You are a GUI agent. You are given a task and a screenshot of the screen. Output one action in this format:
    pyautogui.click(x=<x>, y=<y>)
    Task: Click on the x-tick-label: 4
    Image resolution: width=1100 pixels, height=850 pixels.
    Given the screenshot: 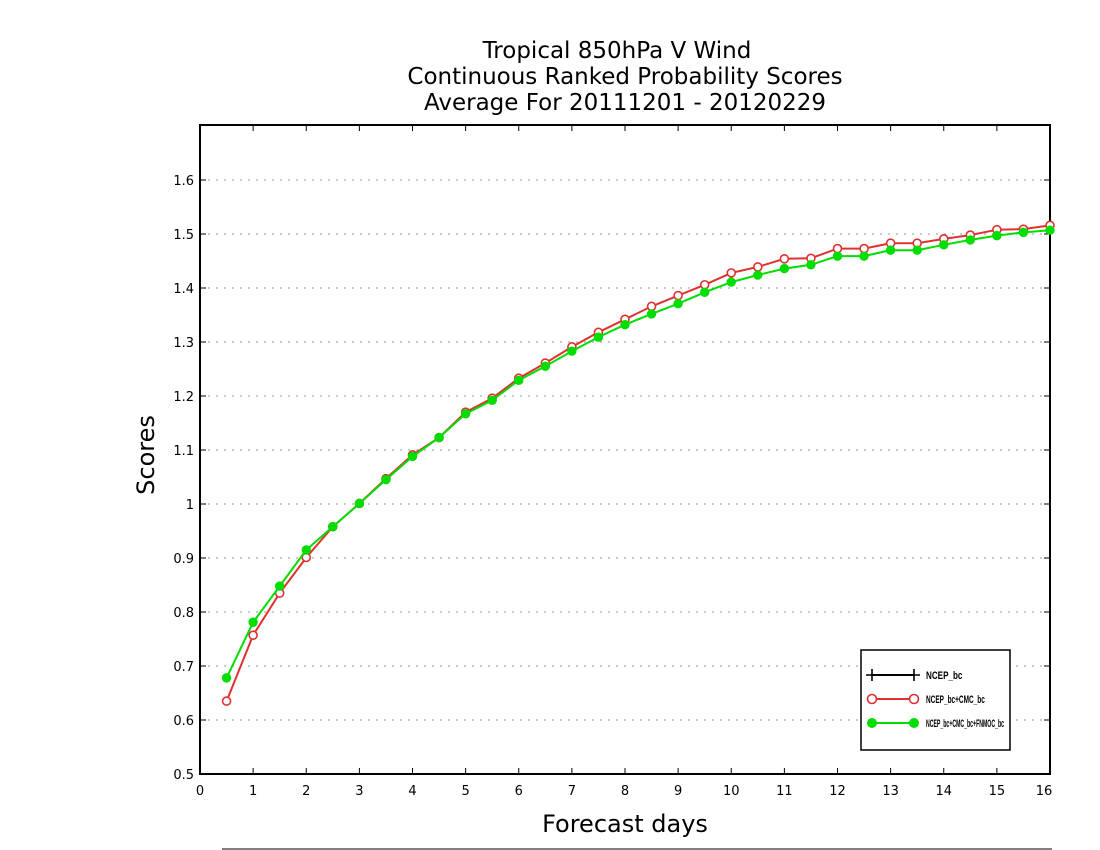 What is the action you would take?
    pyautogui.click(x=412, y=791)
    